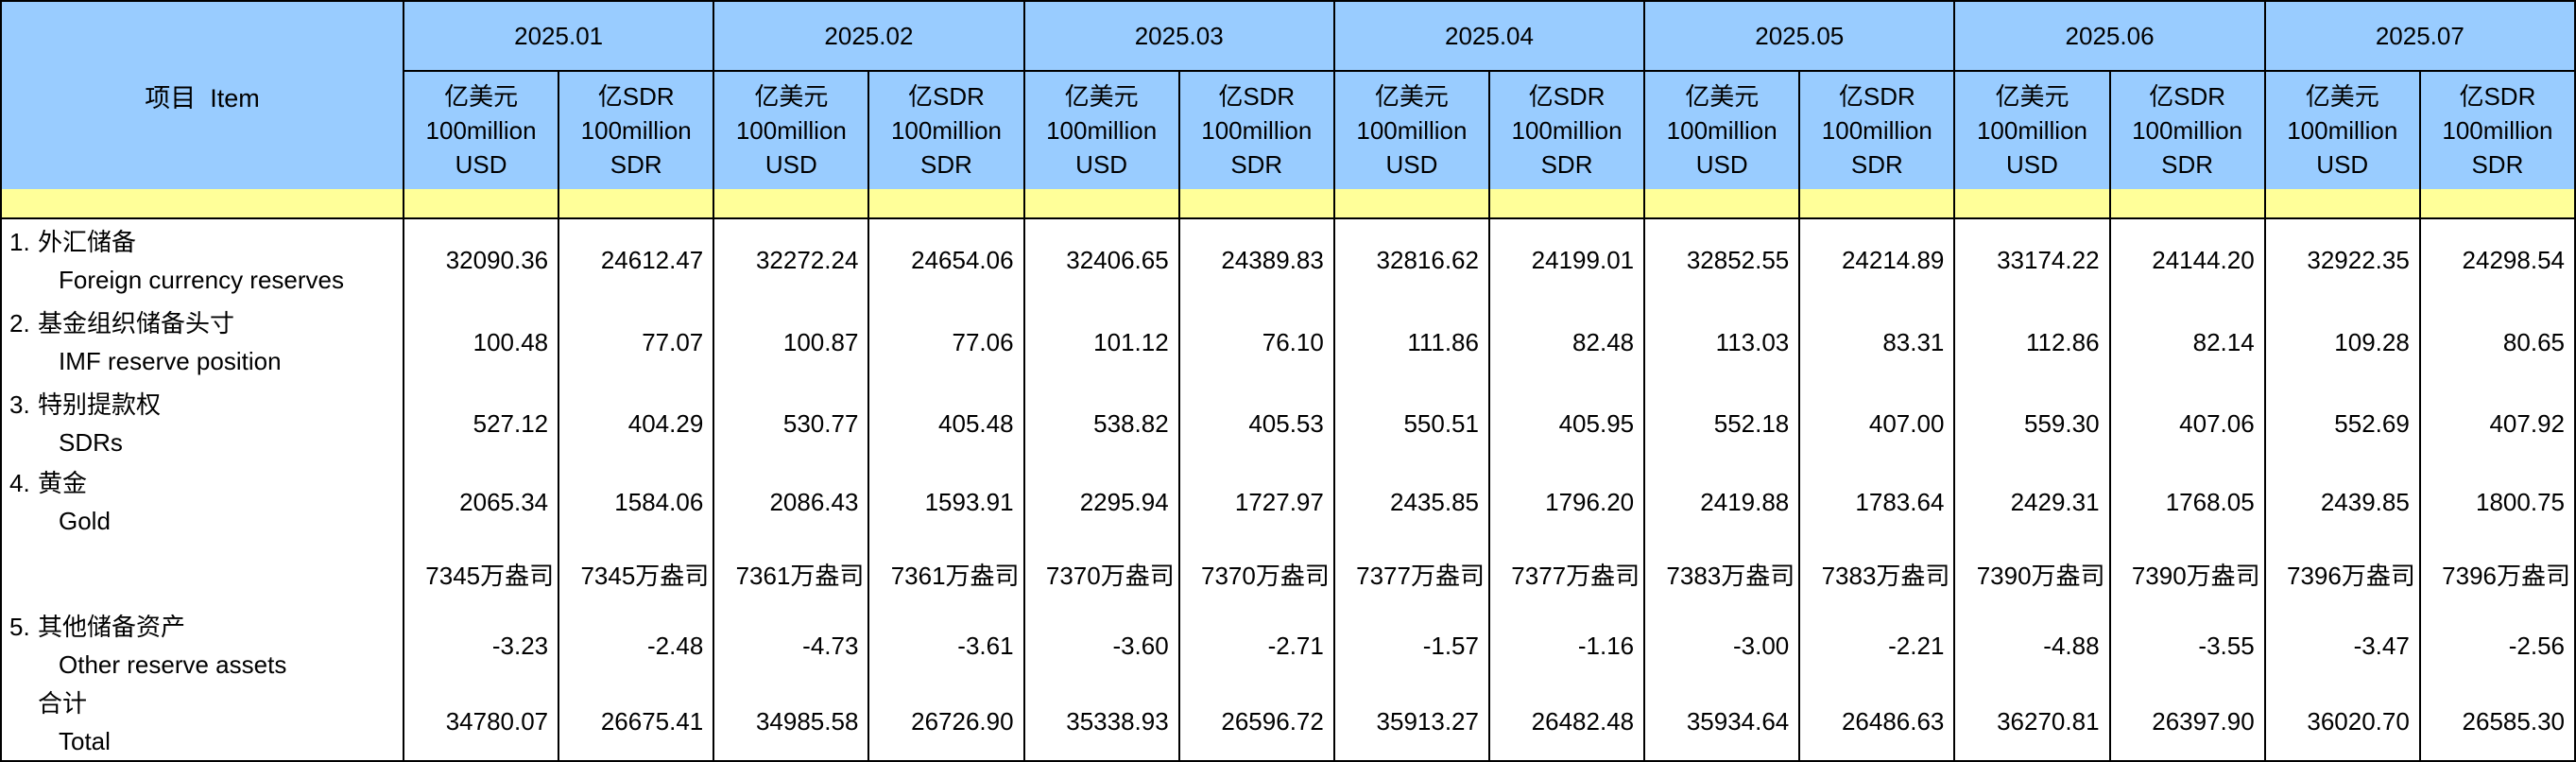  I want to click on value-cell: 538.82, so click(1101, 423).